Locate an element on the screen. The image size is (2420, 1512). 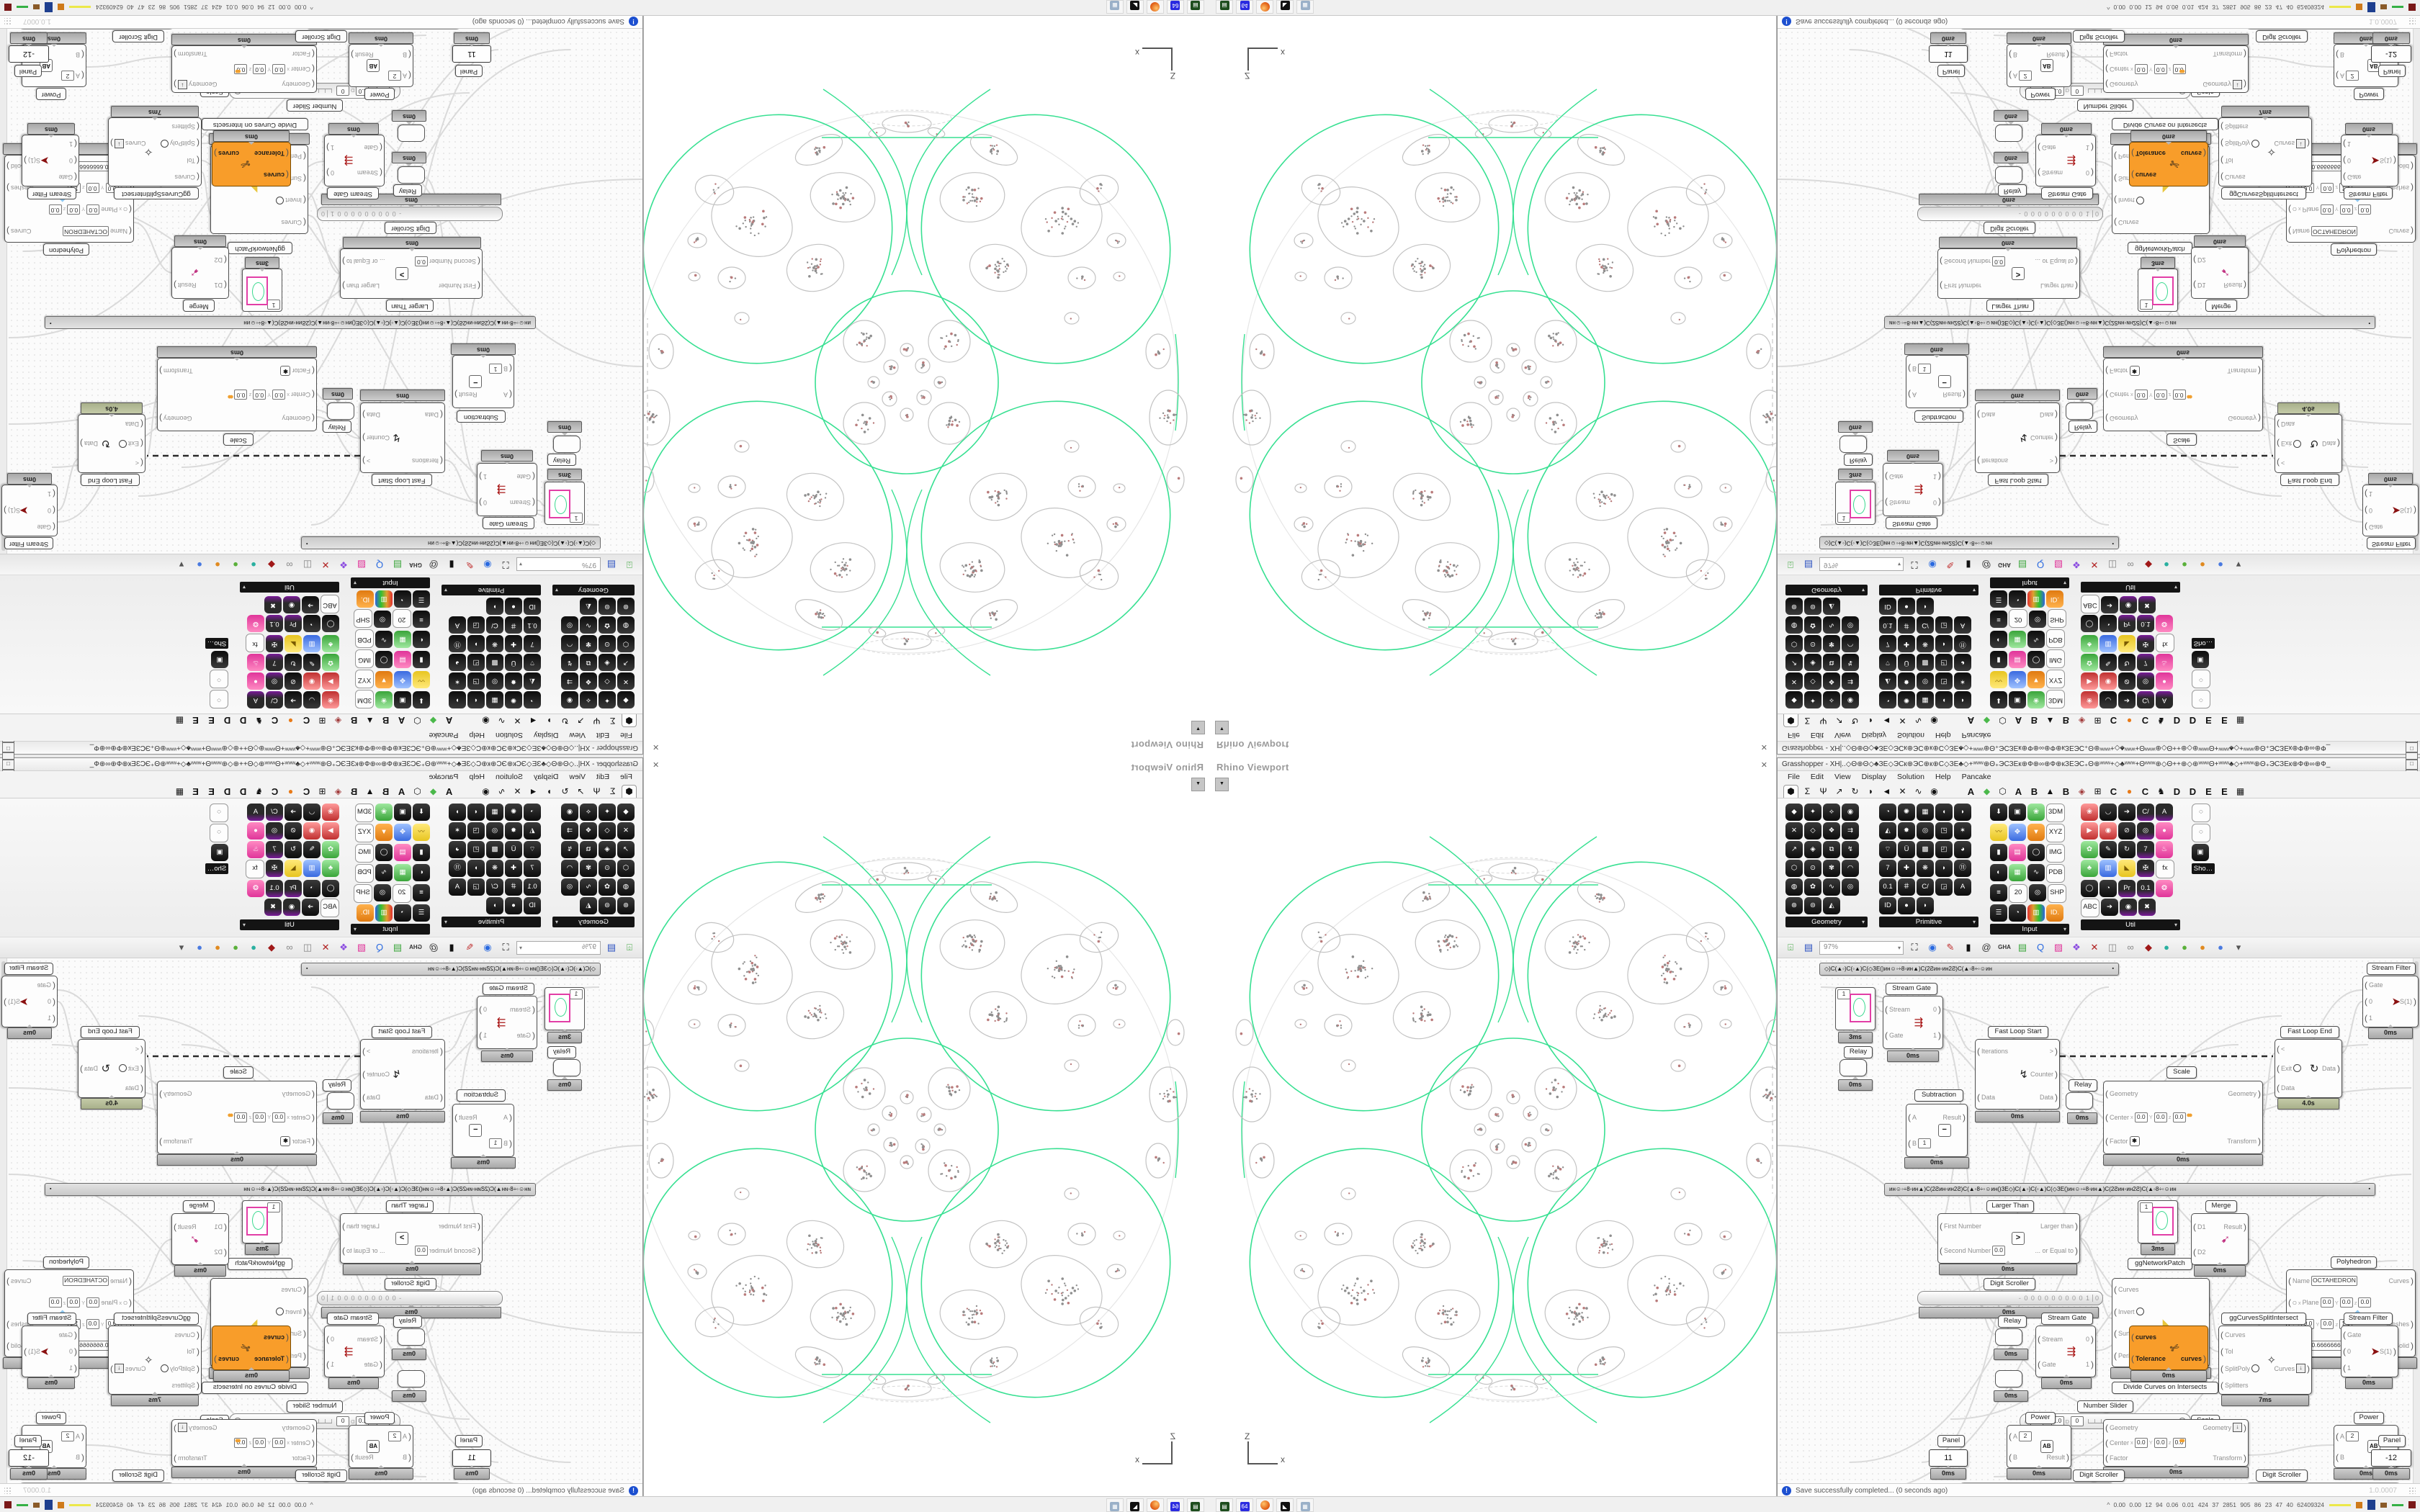
component-icon: ▣ is located at coordinates (403, 699).